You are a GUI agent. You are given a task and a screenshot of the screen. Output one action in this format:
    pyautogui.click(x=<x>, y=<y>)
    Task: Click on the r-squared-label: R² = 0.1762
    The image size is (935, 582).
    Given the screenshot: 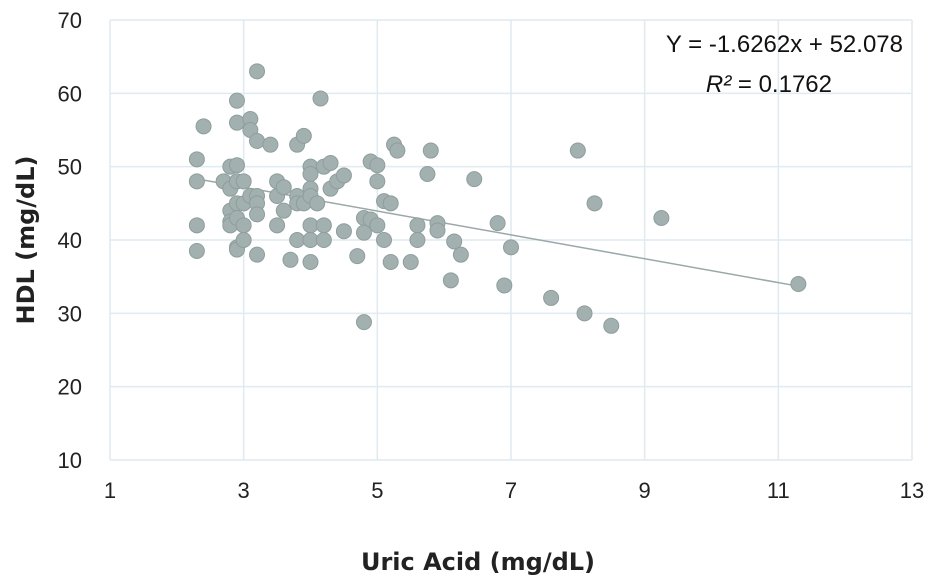 What is the action you would take?
    pyautogui.click(x=769, y=84)
    